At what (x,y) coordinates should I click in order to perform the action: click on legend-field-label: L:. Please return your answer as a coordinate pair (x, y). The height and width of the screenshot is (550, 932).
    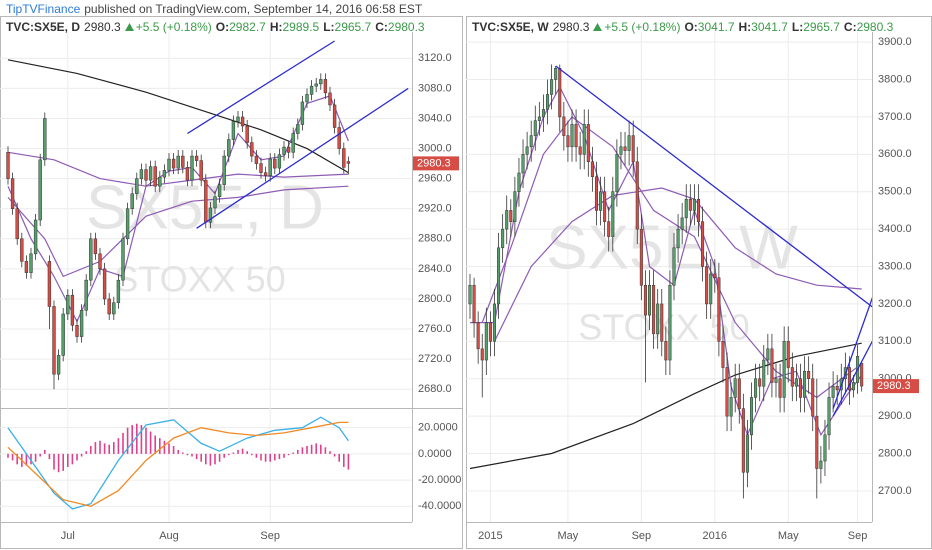
    Looking at the image, I should click on (797, 27).